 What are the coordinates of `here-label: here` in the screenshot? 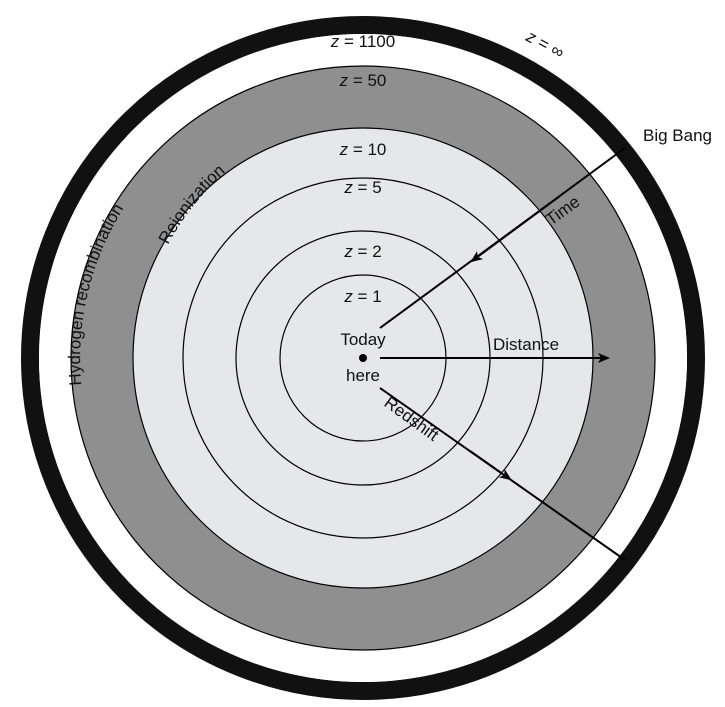 It's located at (363, 375).